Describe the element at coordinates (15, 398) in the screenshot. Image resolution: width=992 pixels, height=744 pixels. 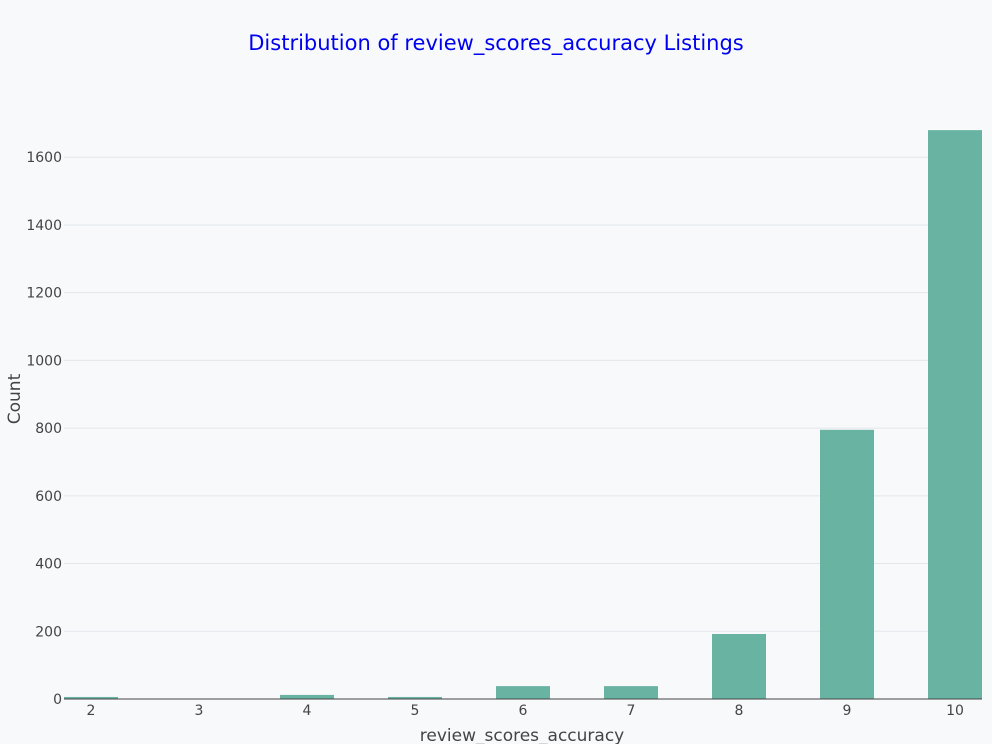
I see `y-axis-title: Count` at that location.